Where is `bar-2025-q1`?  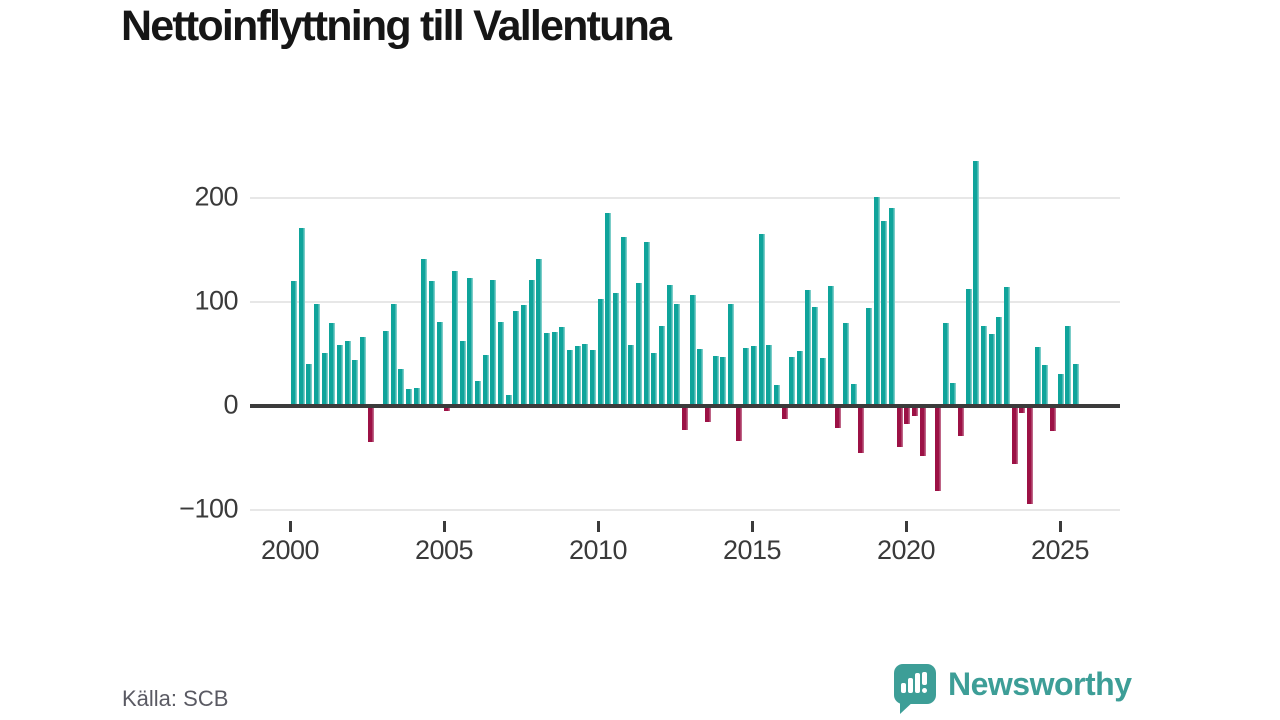
bar-2025-q1 is located at coordinates (1060, 390).